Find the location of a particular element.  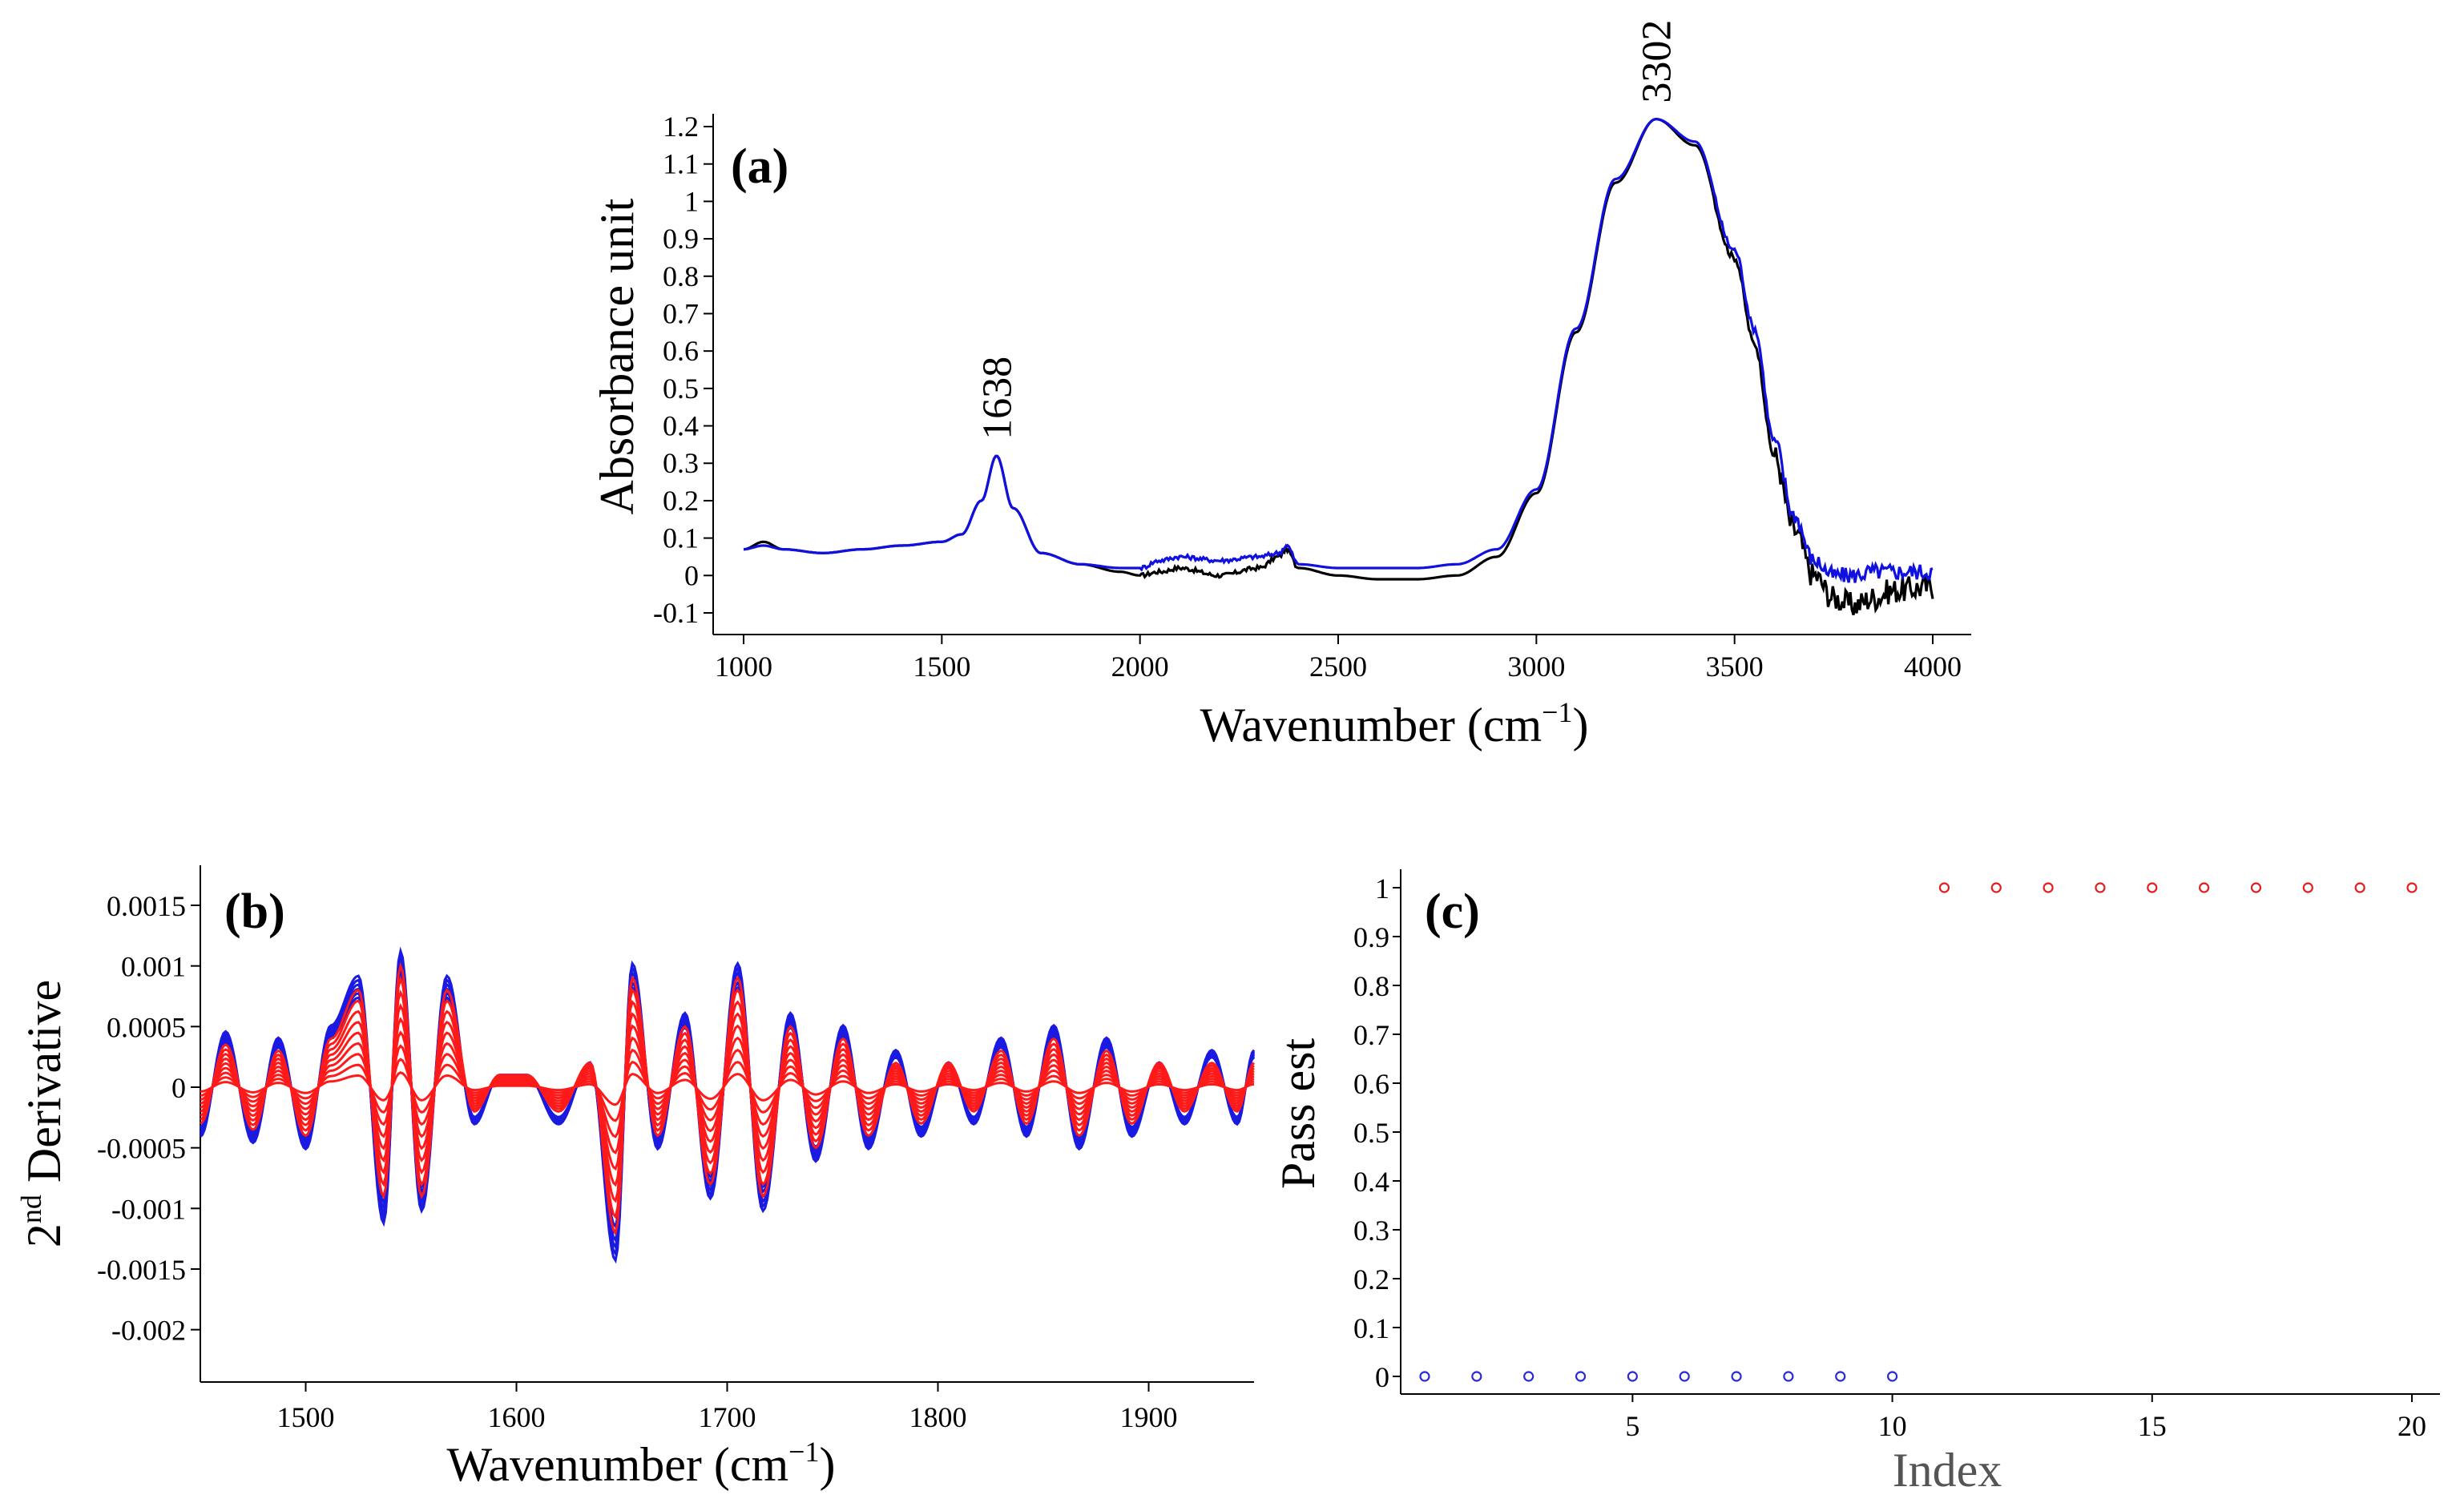

panel-b-ylabel-rest: Derivative is located at coordinates (44, 1087).